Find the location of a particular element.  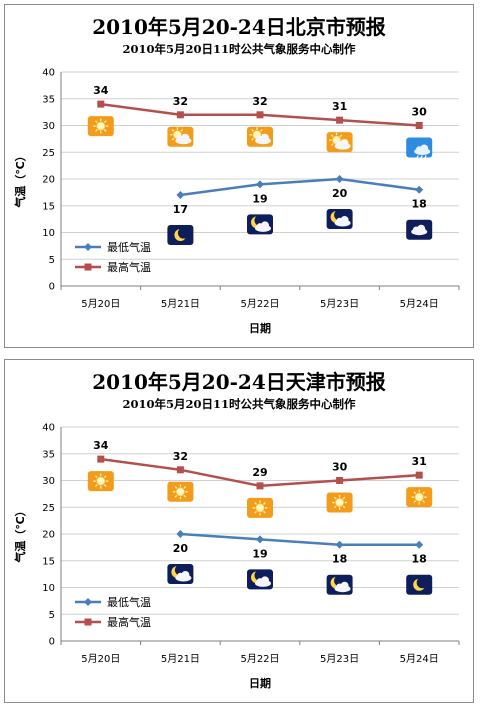

chart-title: 2010年5月20-24日天津市预报 is located at coordinates (239, 382).